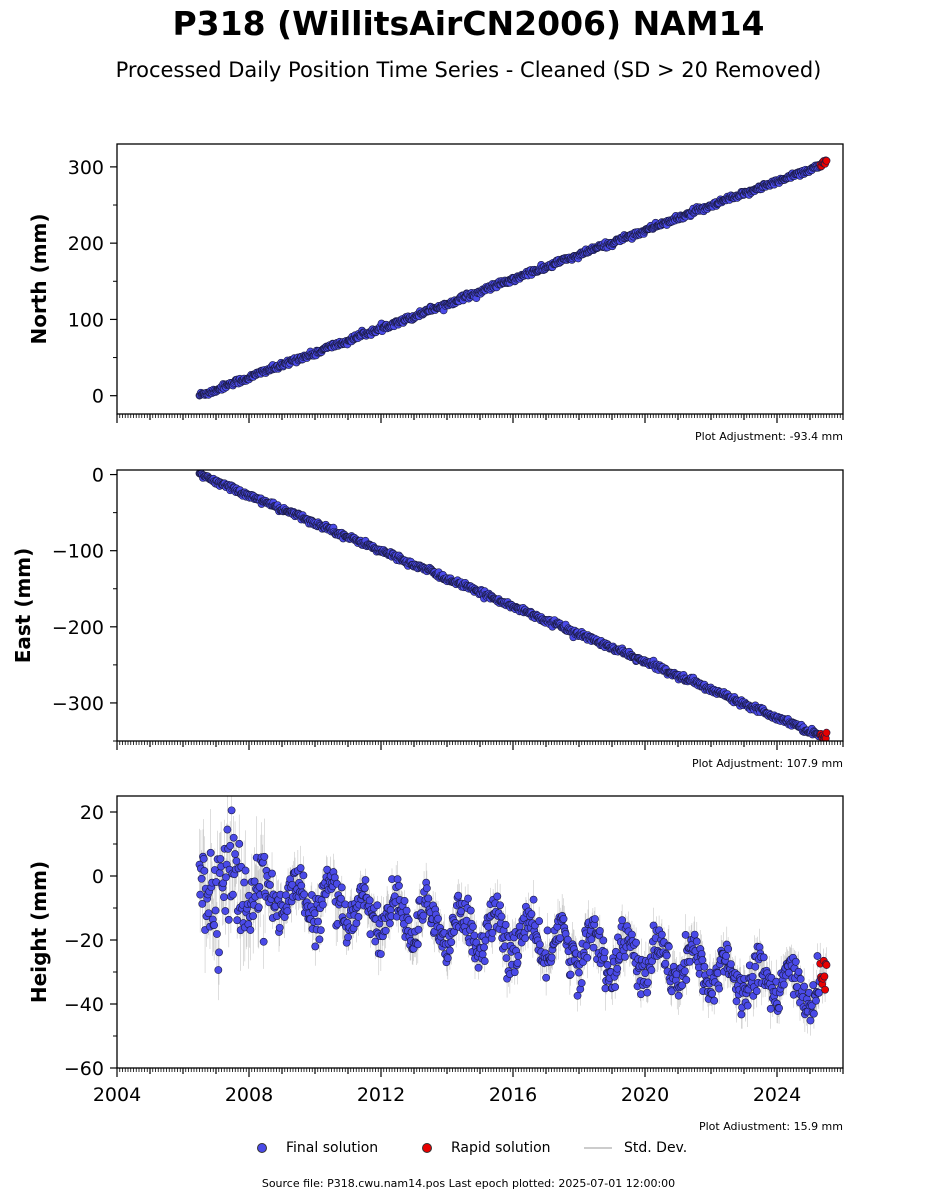 The width and height of the screenshot is (937, 1200). Describe the element at coordinates (86, 168) in the screenshot. I see `north-ytick-label: 300` at that location.